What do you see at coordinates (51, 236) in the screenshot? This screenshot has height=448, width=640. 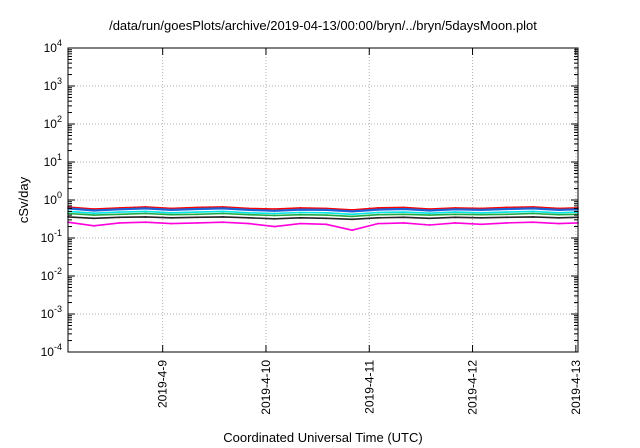 I see `y-tick-label: 10⁻¹` at bounding box center [51, 236].